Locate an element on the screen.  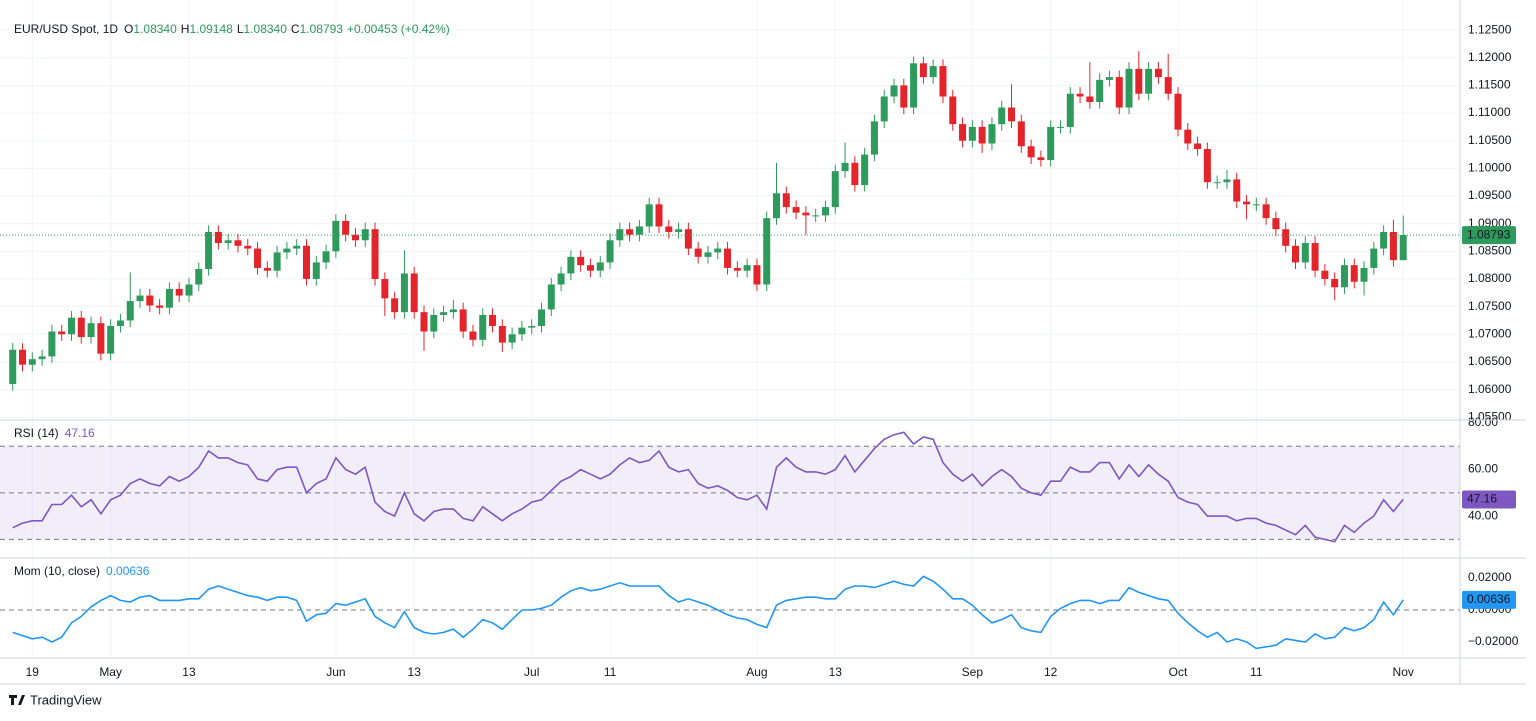
ohlc-key: H is located at coordinates (185, 29).